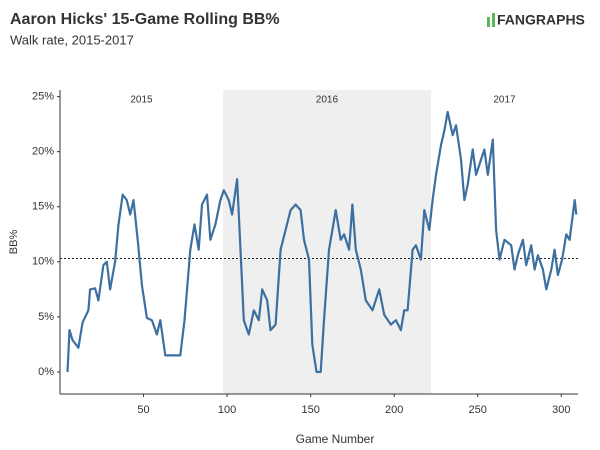 Image resolution: width=600 pixels, height=450 pixels. I want to click on x-tick-label: 250, so click(478, 410).